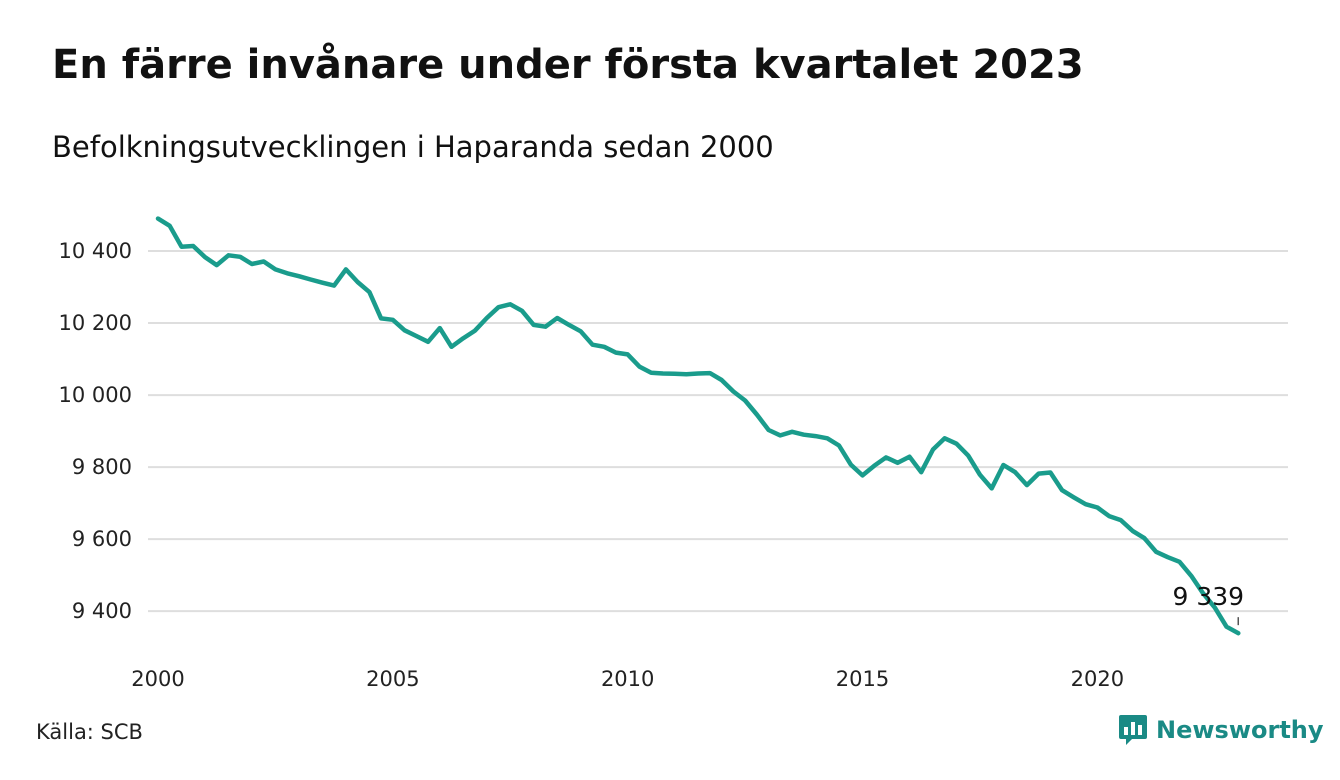  What do you see at coordinates (1208, 596) in the screenshot?
I see `annotation-label: 9 339` at bounding box center [1208, 596].